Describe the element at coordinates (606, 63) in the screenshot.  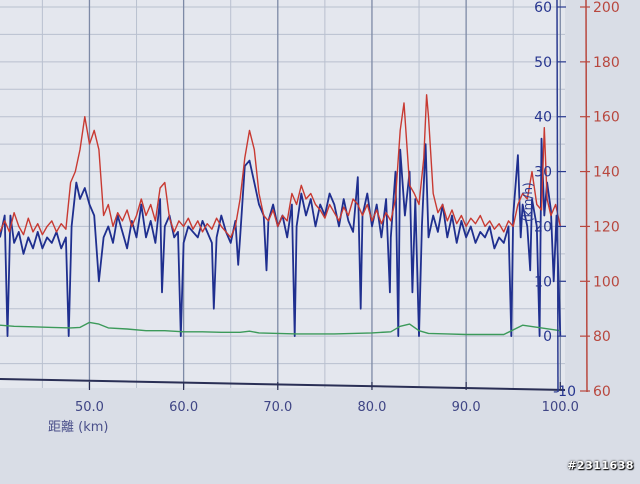
I see `right-tick-label: 180` at that location.